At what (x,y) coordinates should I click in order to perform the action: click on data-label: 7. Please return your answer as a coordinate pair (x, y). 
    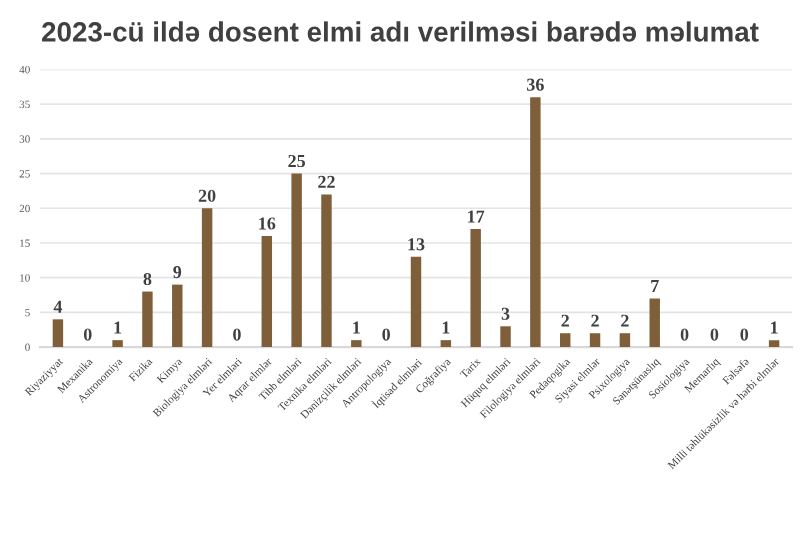
    Looking at the image, I should click on (655, 286).